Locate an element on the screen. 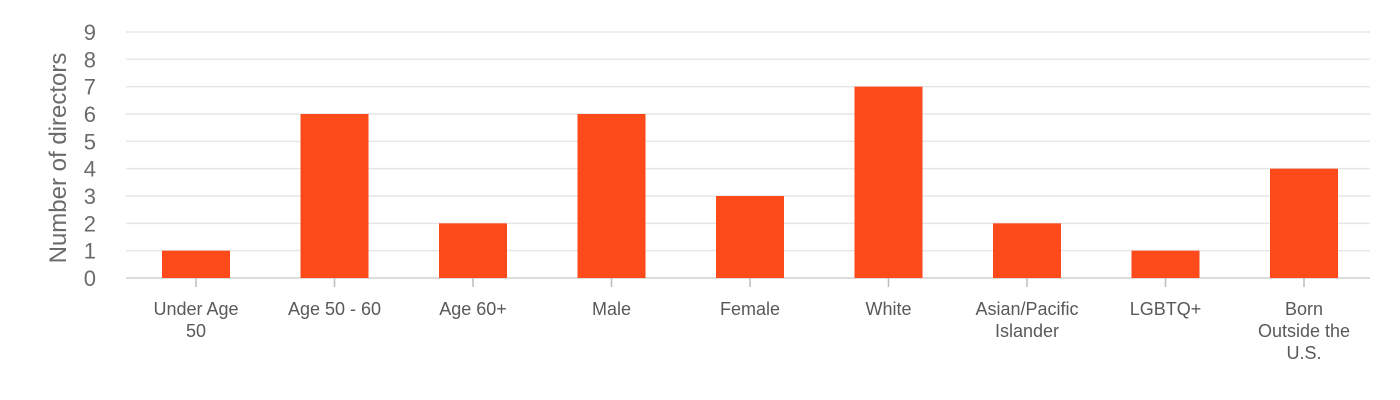 The width and height of the screenshot is (1400, 400). y-tick-label: 3 is located at coordinates (90, 196).